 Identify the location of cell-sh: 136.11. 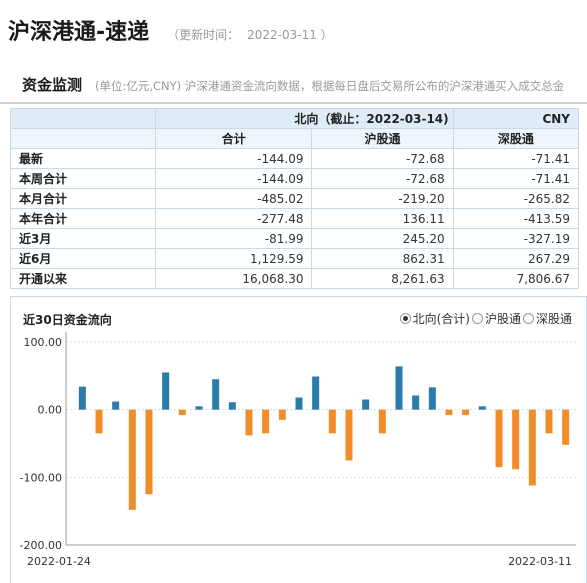
(382, 218).